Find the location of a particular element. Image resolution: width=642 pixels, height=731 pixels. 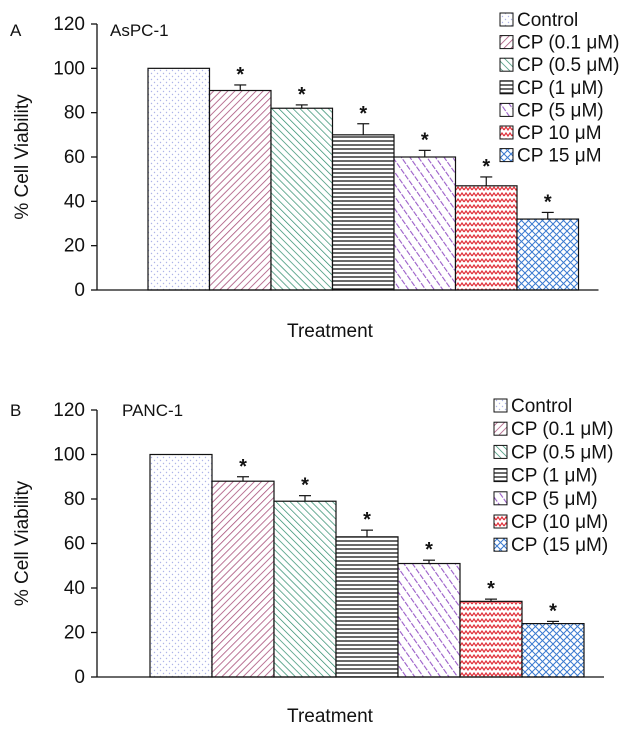

legend-label: CP 10 μM is located at coordinates (559, 133).